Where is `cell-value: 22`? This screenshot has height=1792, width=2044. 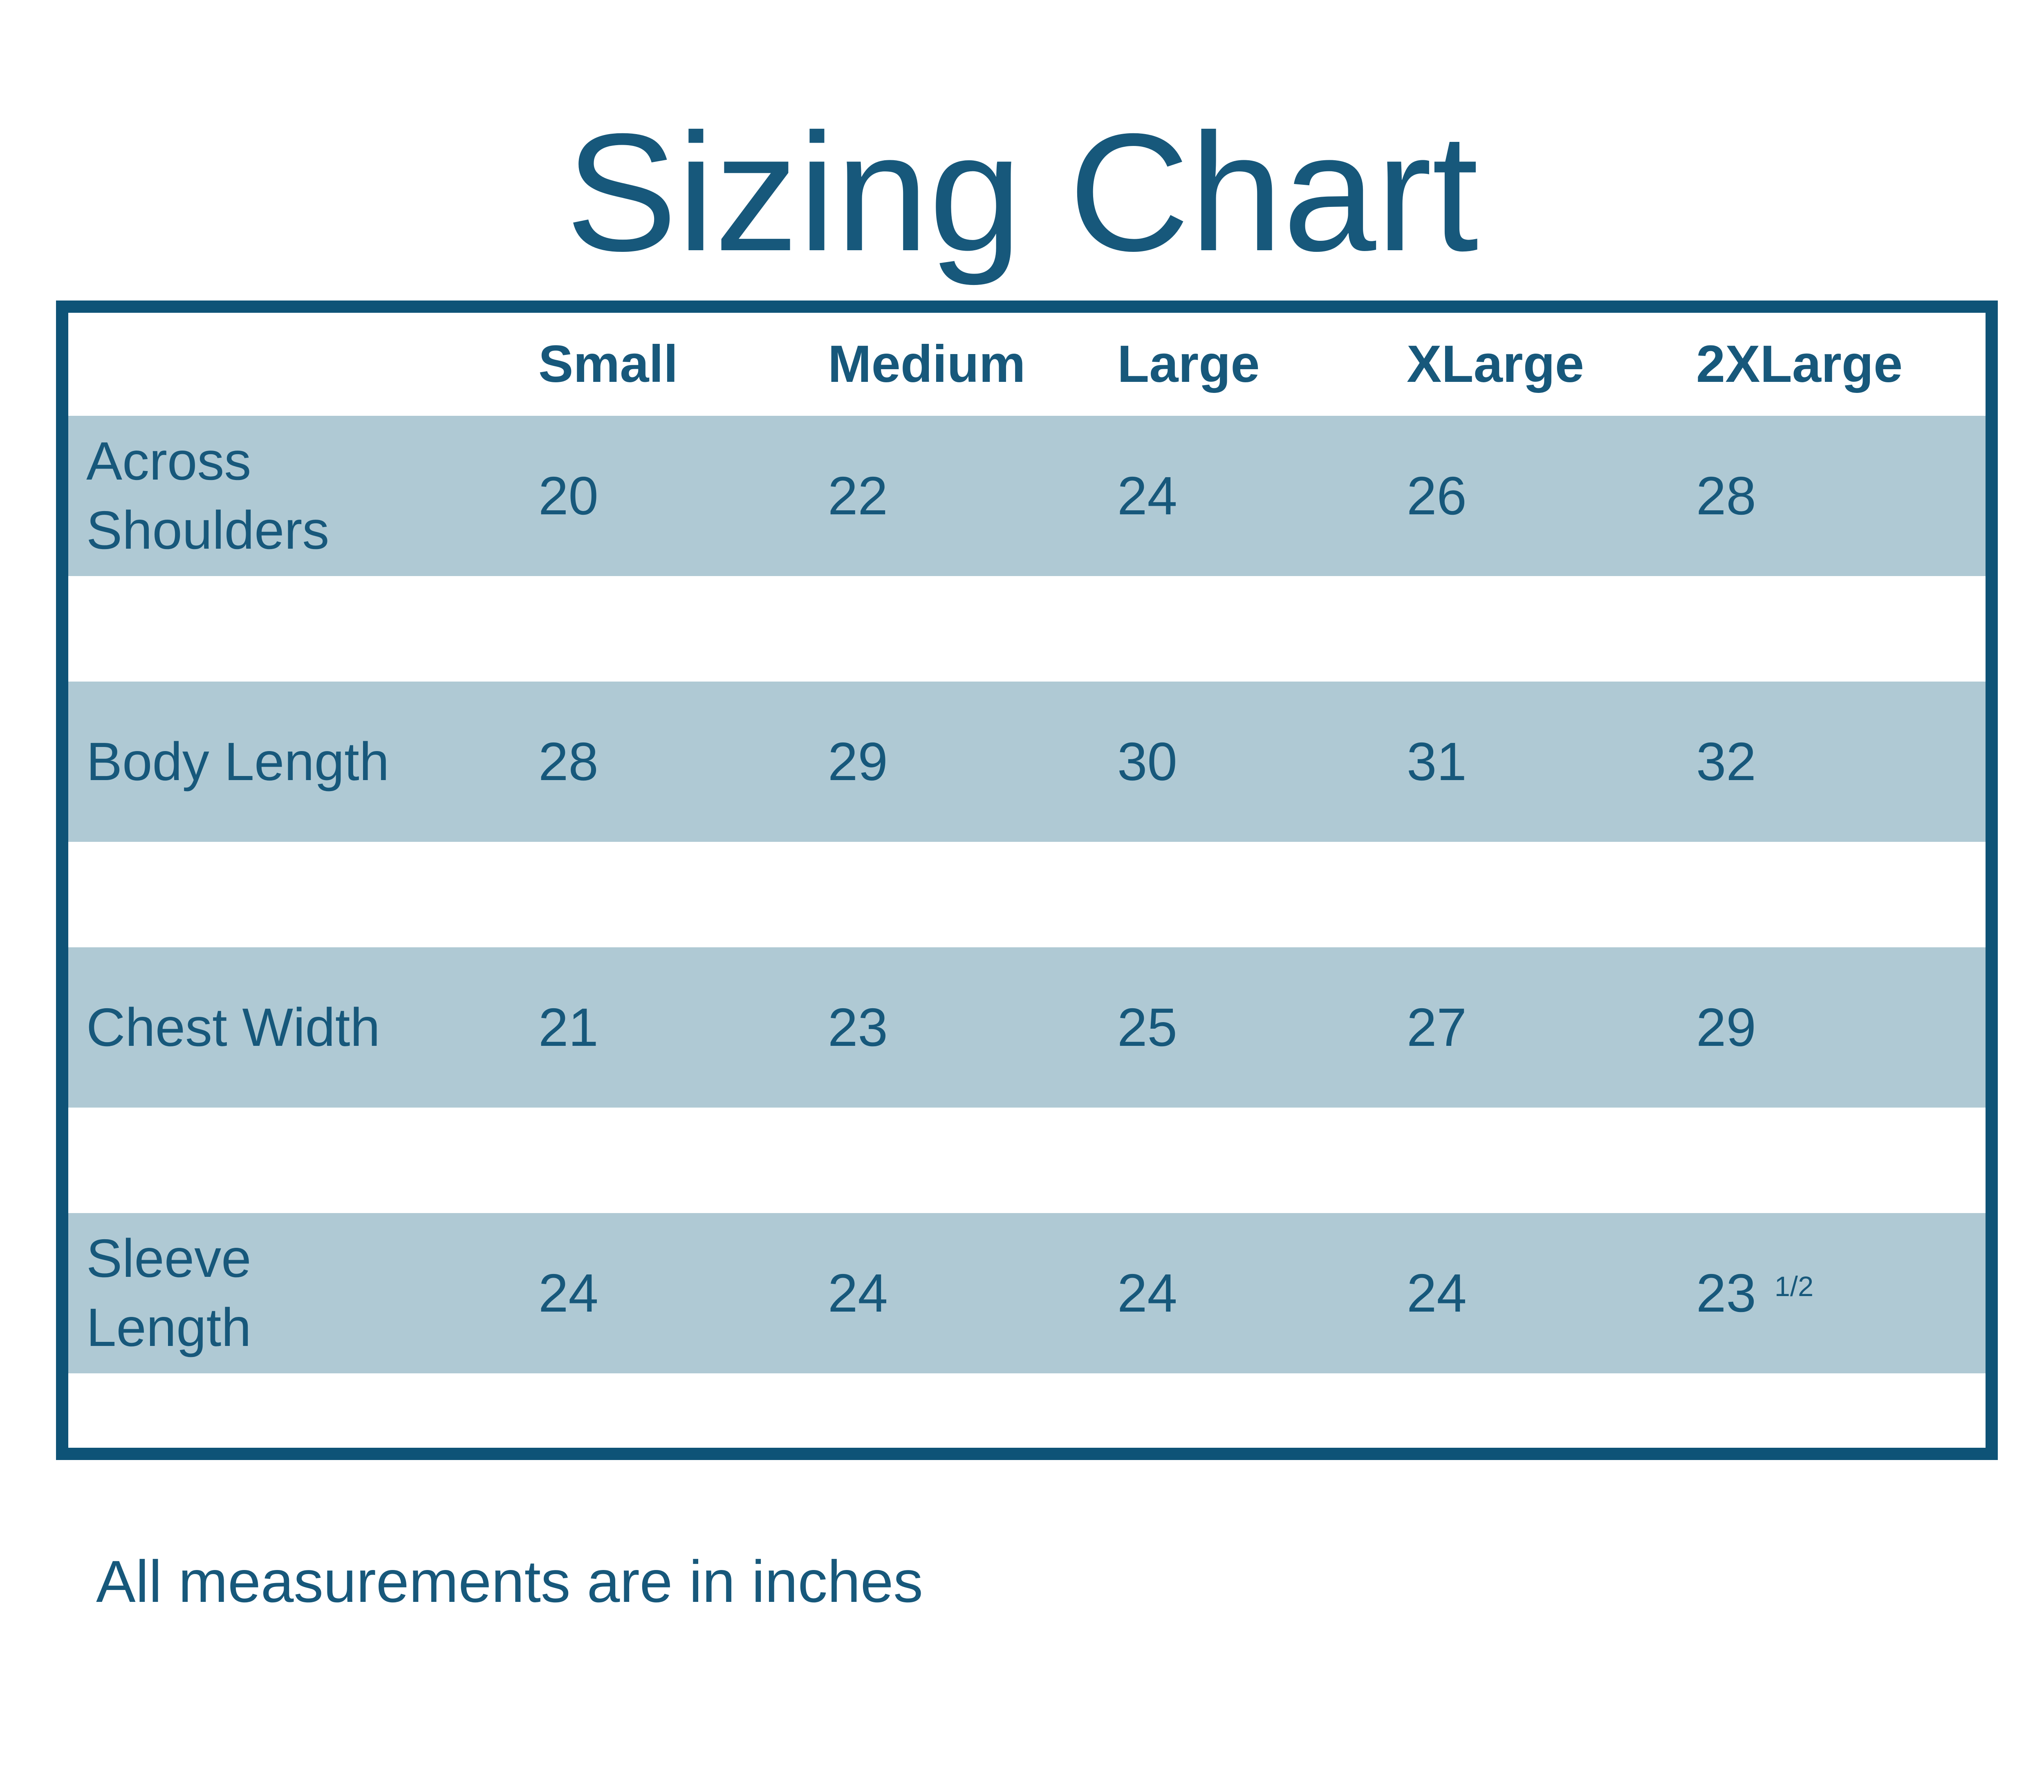 cell-value: 22 is located at coordinates (858, 495).